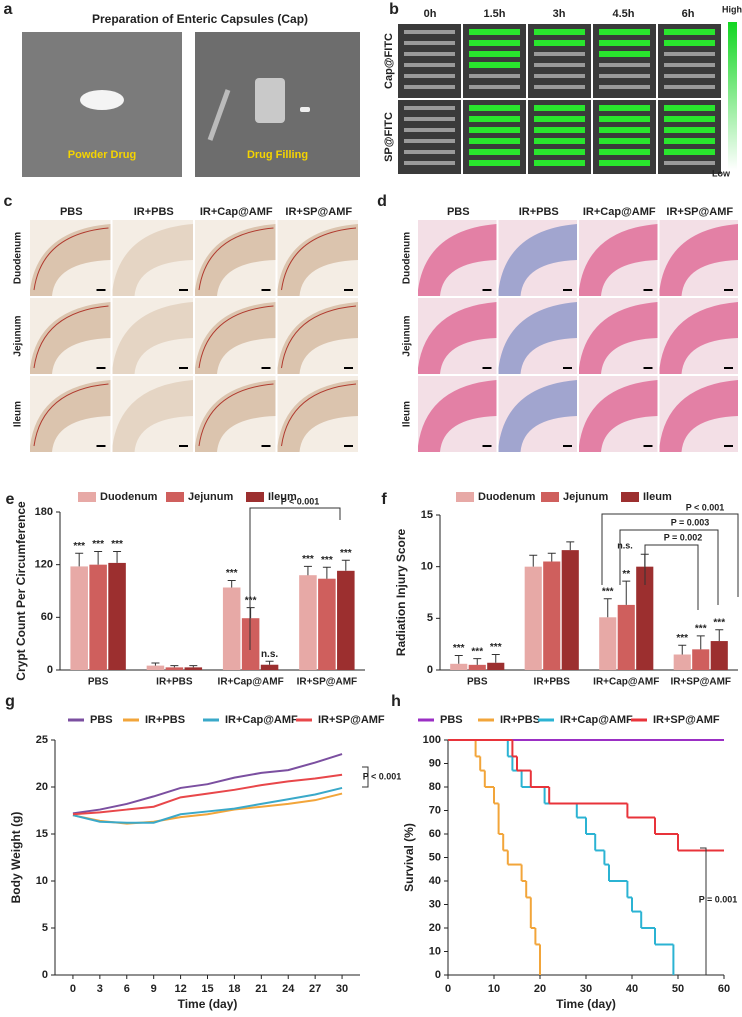 The image size is (742, 1017). Describe the element at coordinates (586, 989) in the screenshot. I see `x-tick-label: 30` at that location.